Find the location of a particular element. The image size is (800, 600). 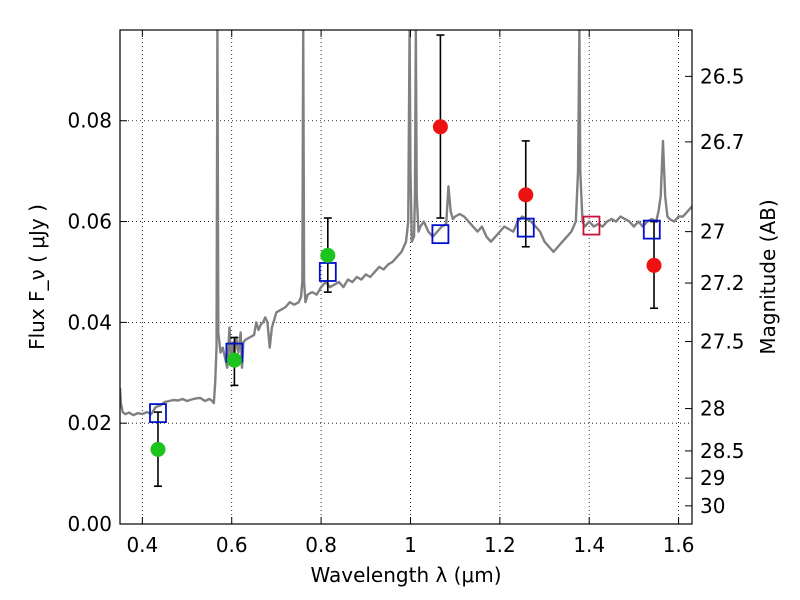

y-tick-label: 0.00 is located at coordinates (89, 524).